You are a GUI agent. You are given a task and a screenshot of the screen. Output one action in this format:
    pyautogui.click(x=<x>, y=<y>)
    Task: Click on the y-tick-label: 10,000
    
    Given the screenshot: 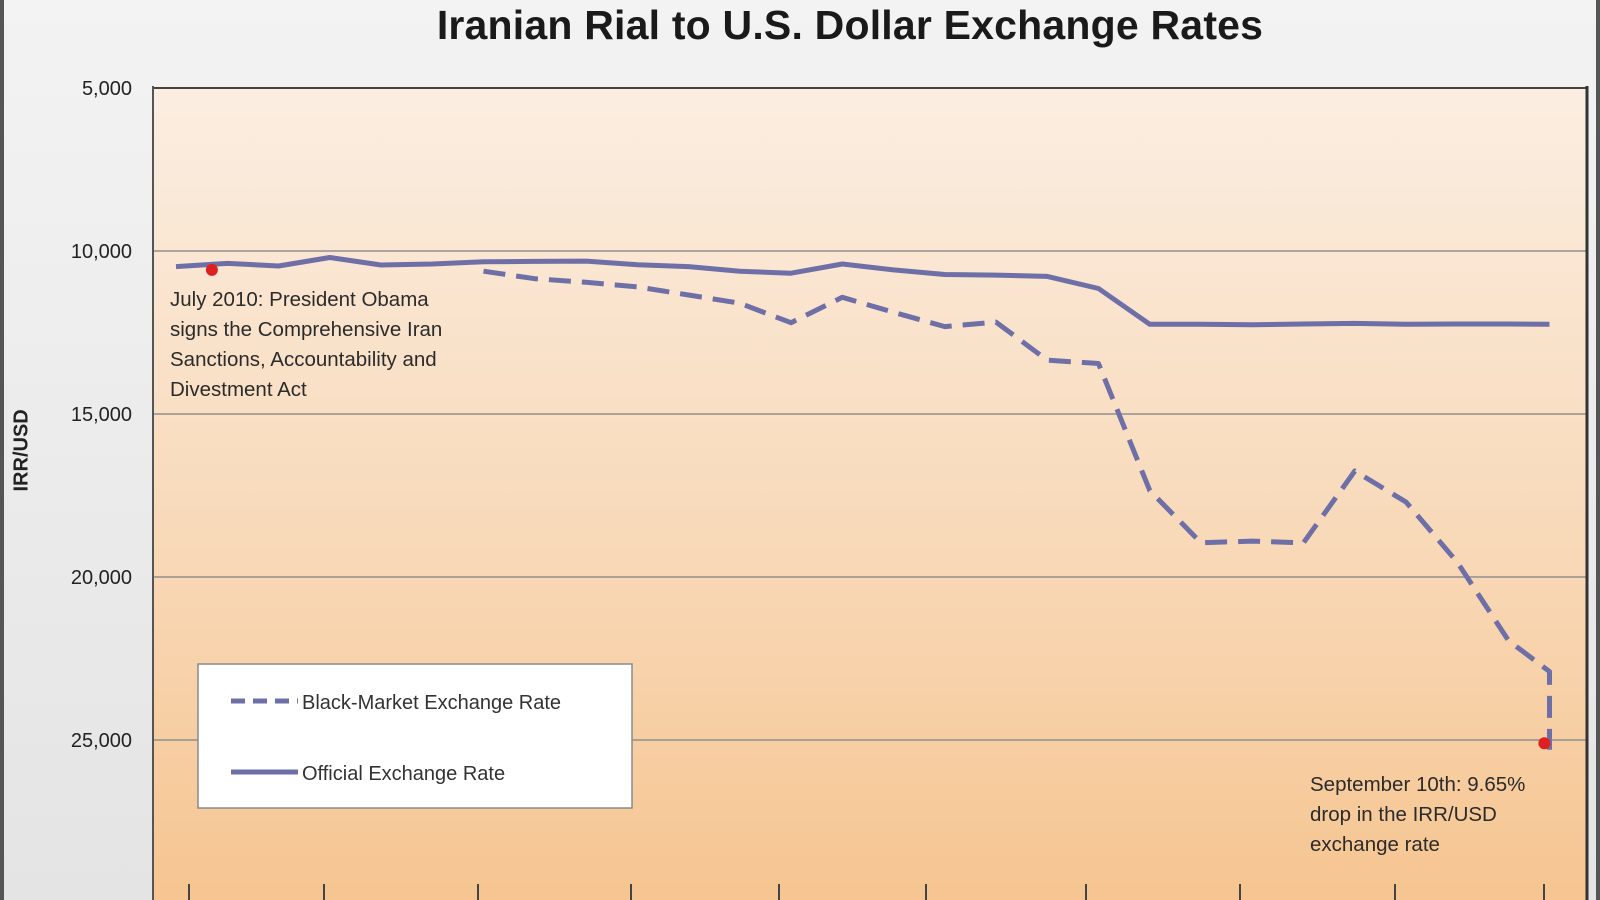 What is the action you would take?
    pyautogui.click(x=101, y=252)
    